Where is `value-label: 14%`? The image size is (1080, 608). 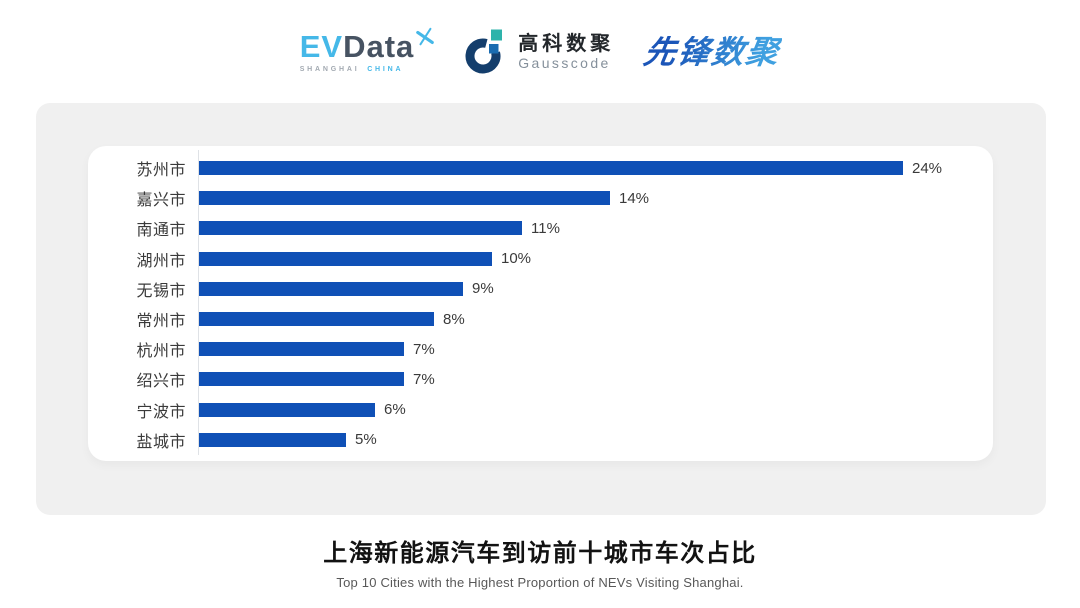
value-label: 14% is located at coordinates (634, 198).